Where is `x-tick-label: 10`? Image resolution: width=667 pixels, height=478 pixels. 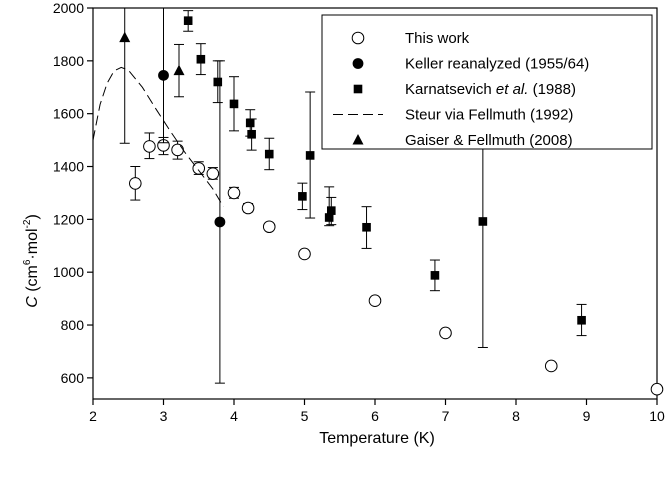 x-tick-label: 10 is located at coordinates (657, 416).